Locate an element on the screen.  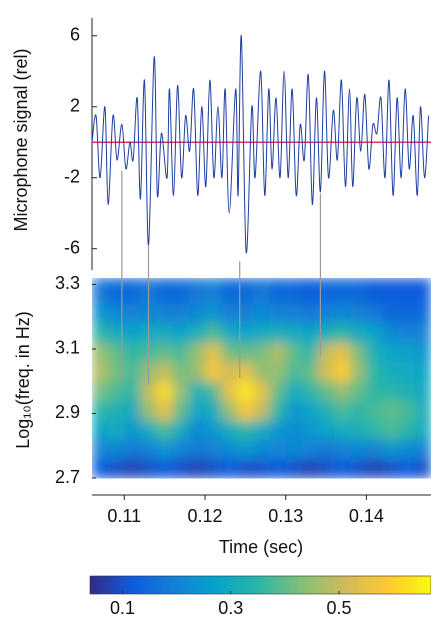
y-tick-label: 2.9 is located at coordinates (67, 412).